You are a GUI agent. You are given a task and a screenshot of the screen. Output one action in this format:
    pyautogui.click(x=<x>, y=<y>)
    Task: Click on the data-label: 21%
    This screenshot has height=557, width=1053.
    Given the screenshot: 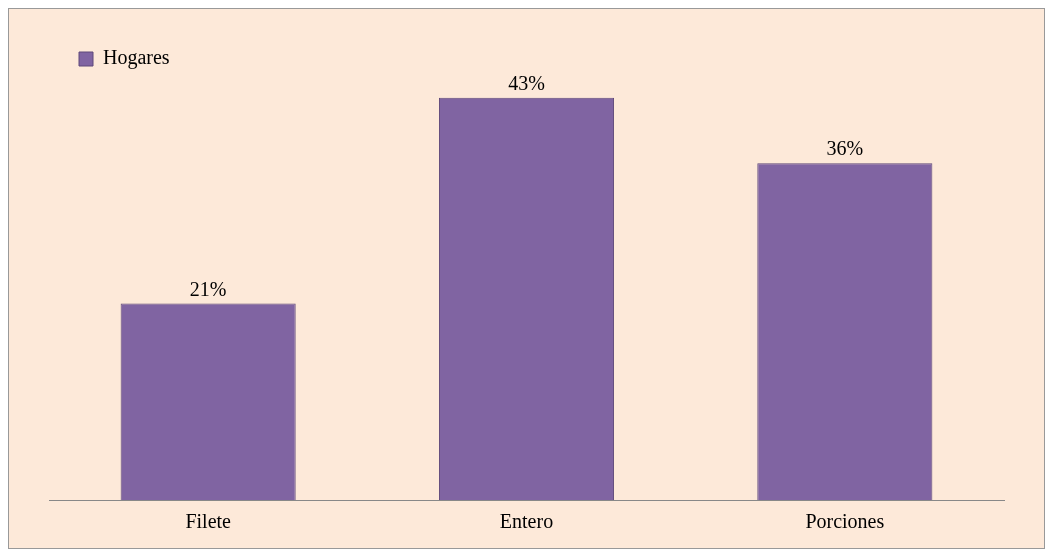 What is the action you would take?
    pyautogui.click(x=208, y=288)
    